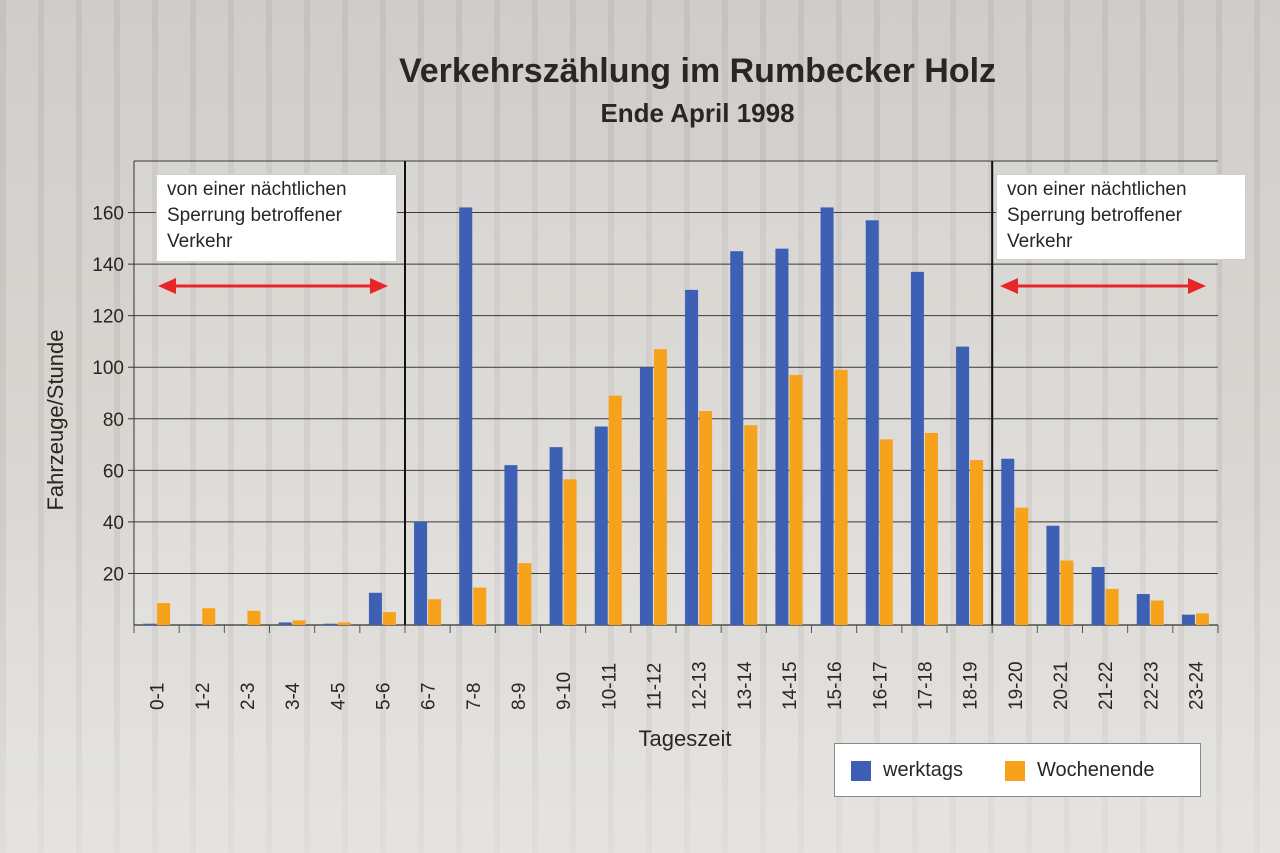 This screenshot has height=853, width=1280. I want to click on y-tick-label: 100, so click(108, 368).